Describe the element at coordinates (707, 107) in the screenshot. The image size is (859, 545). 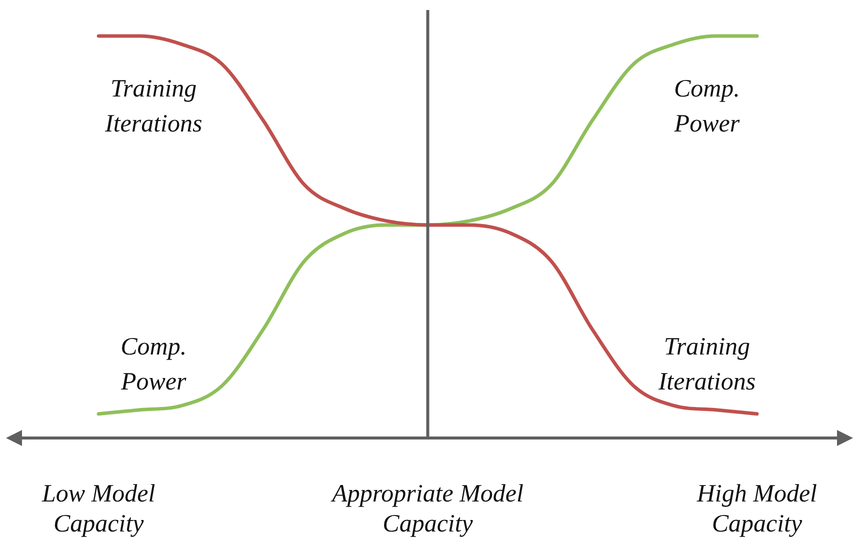
I see `text: Comp. Power` at that location.